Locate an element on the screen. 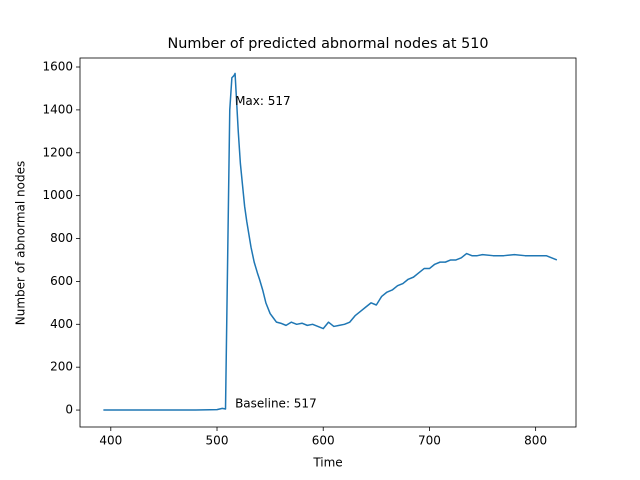  x-tick-label: 500 is located at coordinates (217, 441).